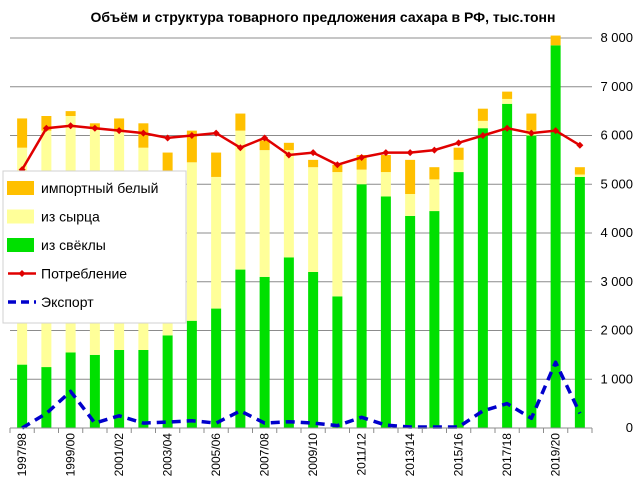 This screenshot has width=644, height=497. Describe the element at coordinates (301, 147) in the screenshot. I see `consumption-line` at that location.